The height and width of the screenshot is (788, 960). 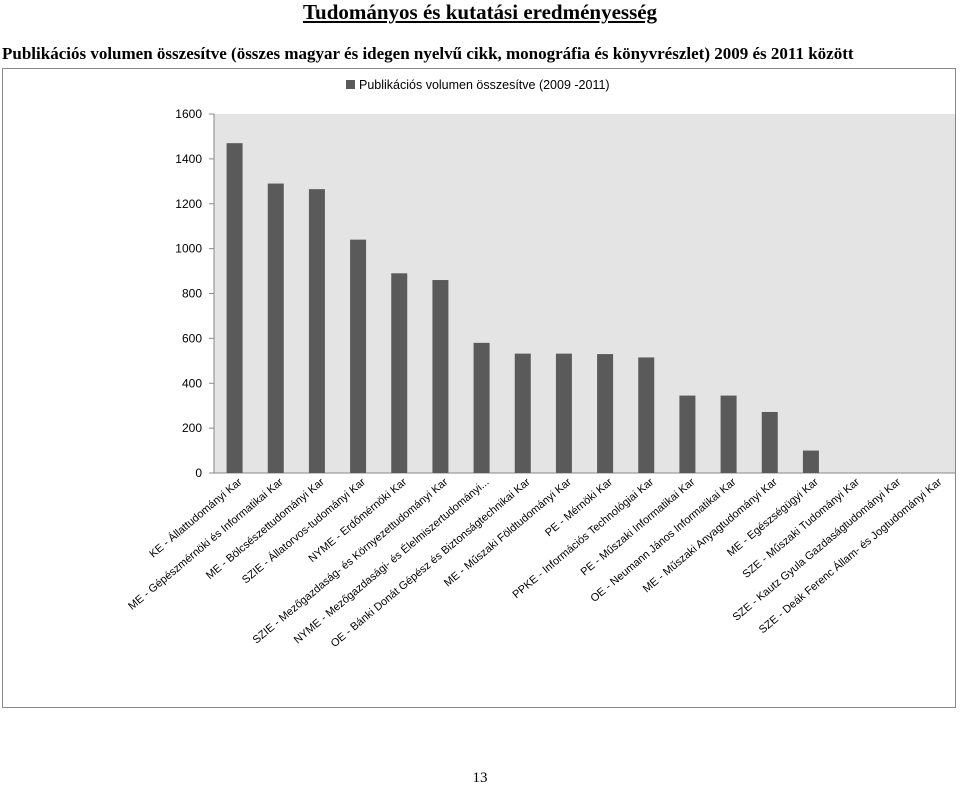 What do you see at coordinates (188, 114) in the screenshot?
I see `y-tick-label: 1600` at bounding box center [188, 114].